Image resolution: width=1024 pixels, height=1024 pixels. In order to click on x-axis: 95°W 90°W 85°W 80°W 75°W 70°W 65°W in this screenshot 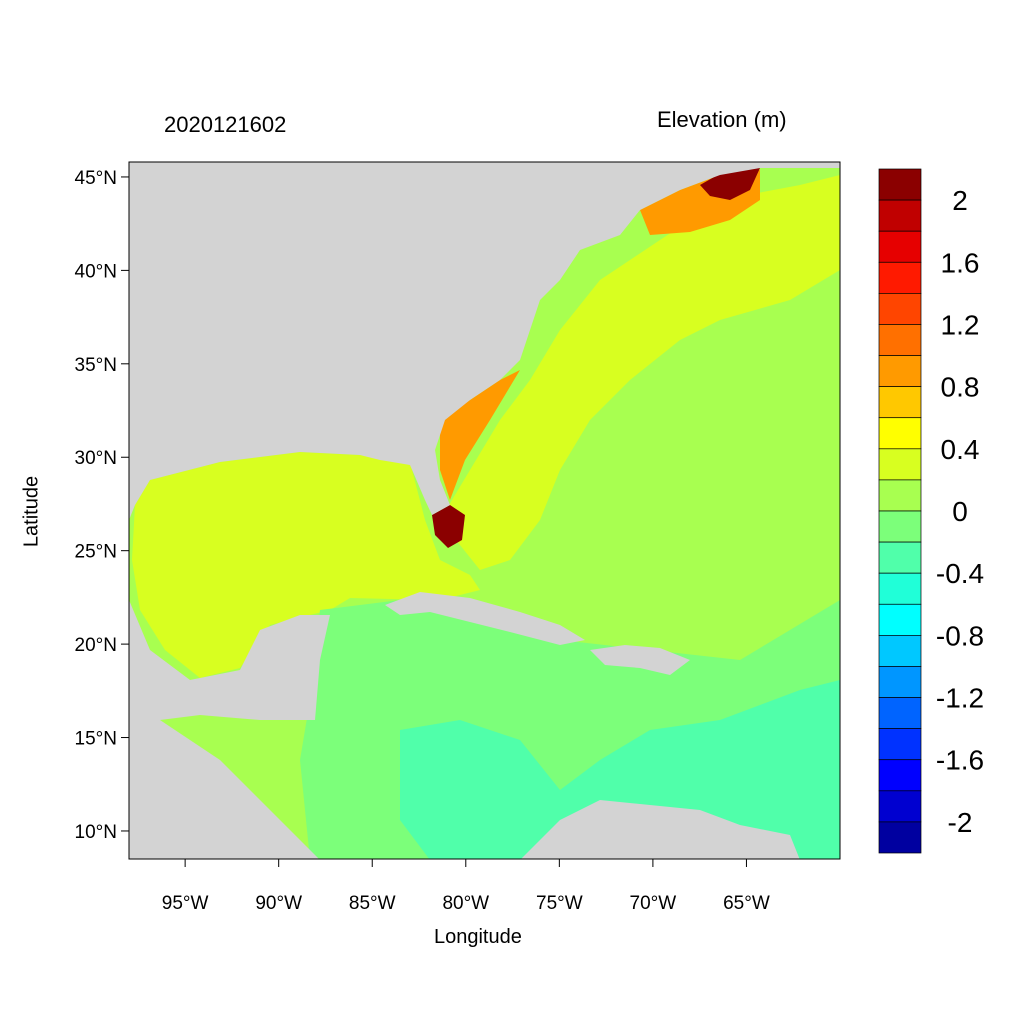, I will do `click(466, 886)`.